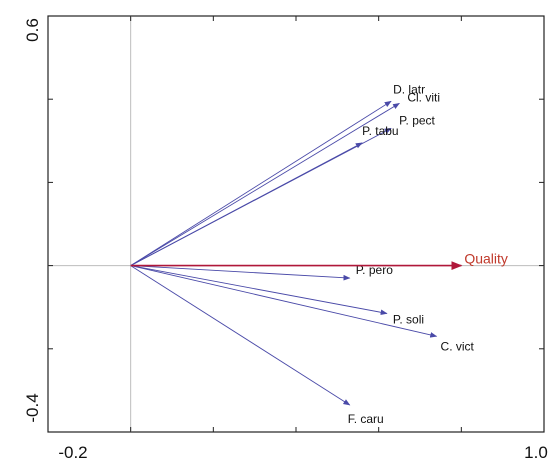 This screenshot has height=466, width=550. Describe the element at coordinates (486, 259) in the screenshot. I see `environmental-vector-label: Quality` at that location.